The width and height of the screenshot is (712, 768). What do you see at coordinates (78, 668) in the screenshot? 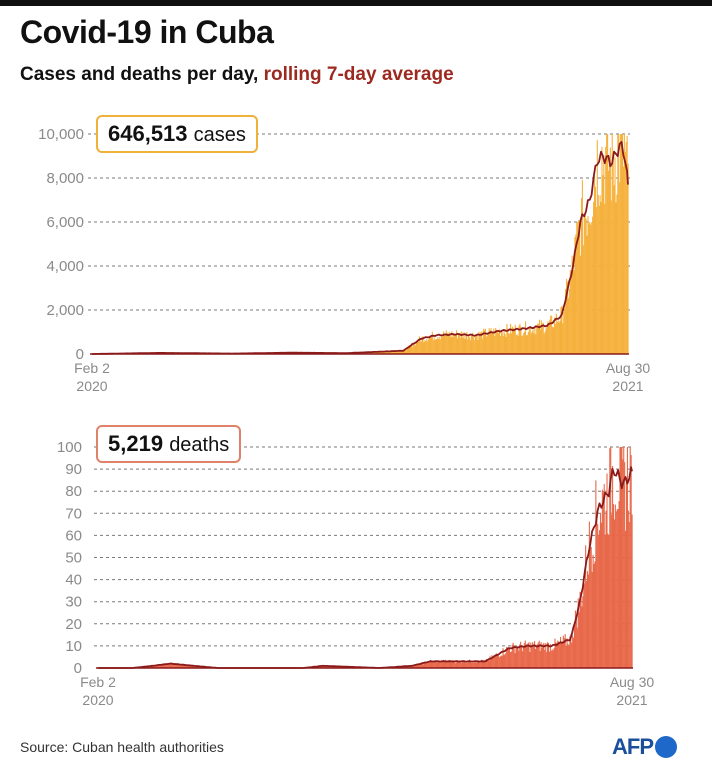
I see `deaths-y-tick-label: 0` at bounding box center [78, 668].